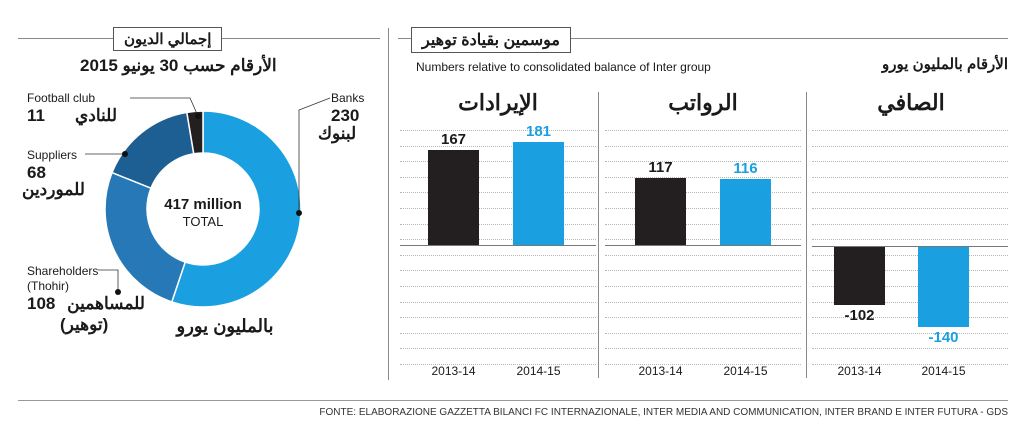 The width and height of the screenshot is (1024, 431). I want to click on bar-label-salaries-2014-15: 116, so click(745, 168).